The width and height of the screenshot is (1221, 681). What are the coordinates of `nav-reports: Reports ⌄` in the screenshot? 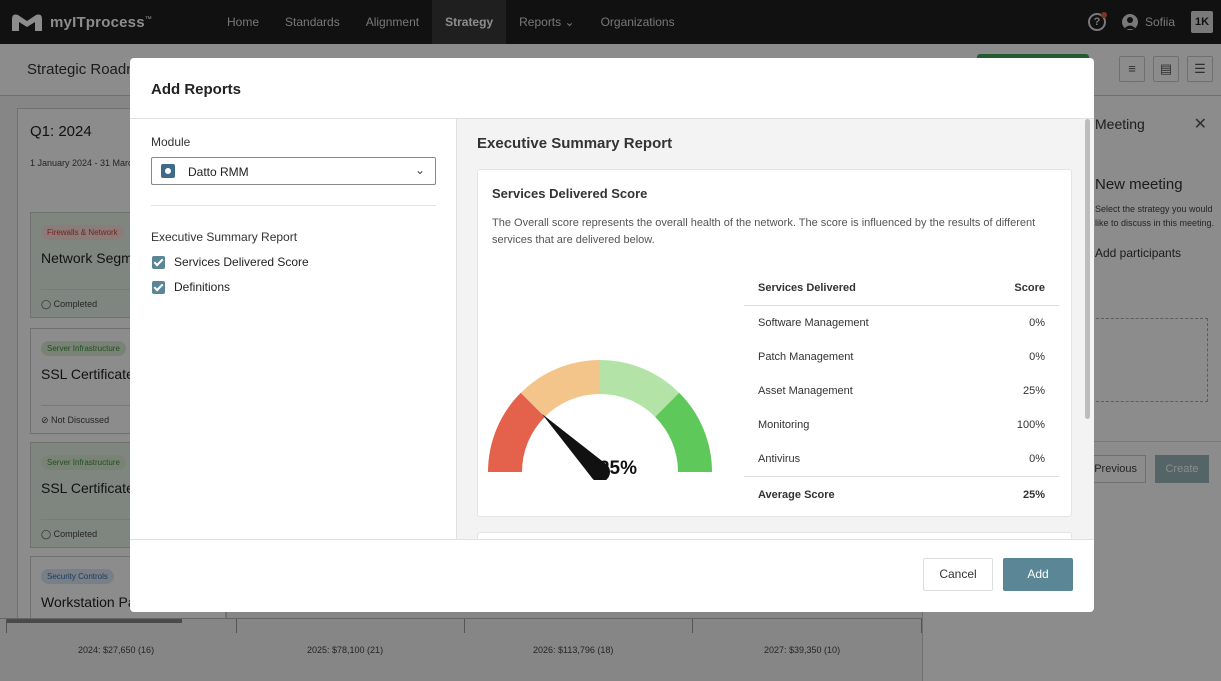 It's located at (546, 22).